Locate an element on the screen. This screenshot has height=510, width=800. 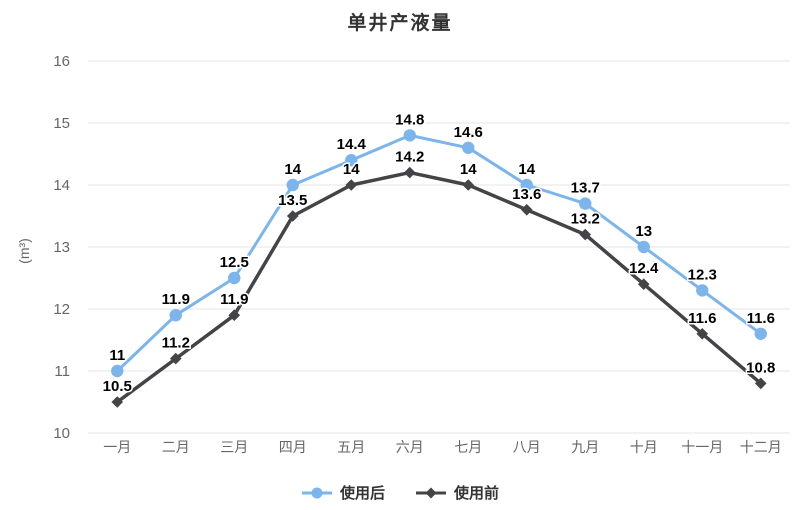
y-axis-ticks: 16 15 14 13 12 11 10 is located at coordinates (61, 247).